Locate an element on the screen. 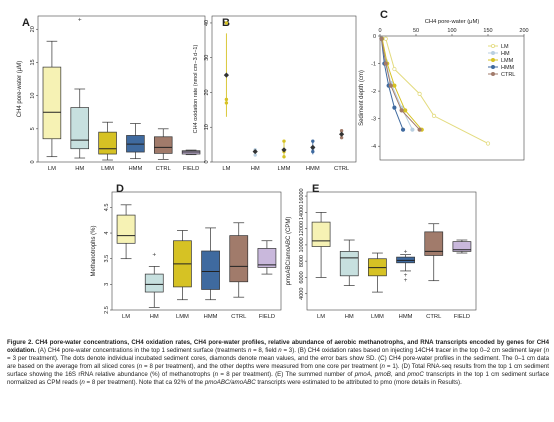  y-tick-label: 2.5 is located at coordinates (107, 310).